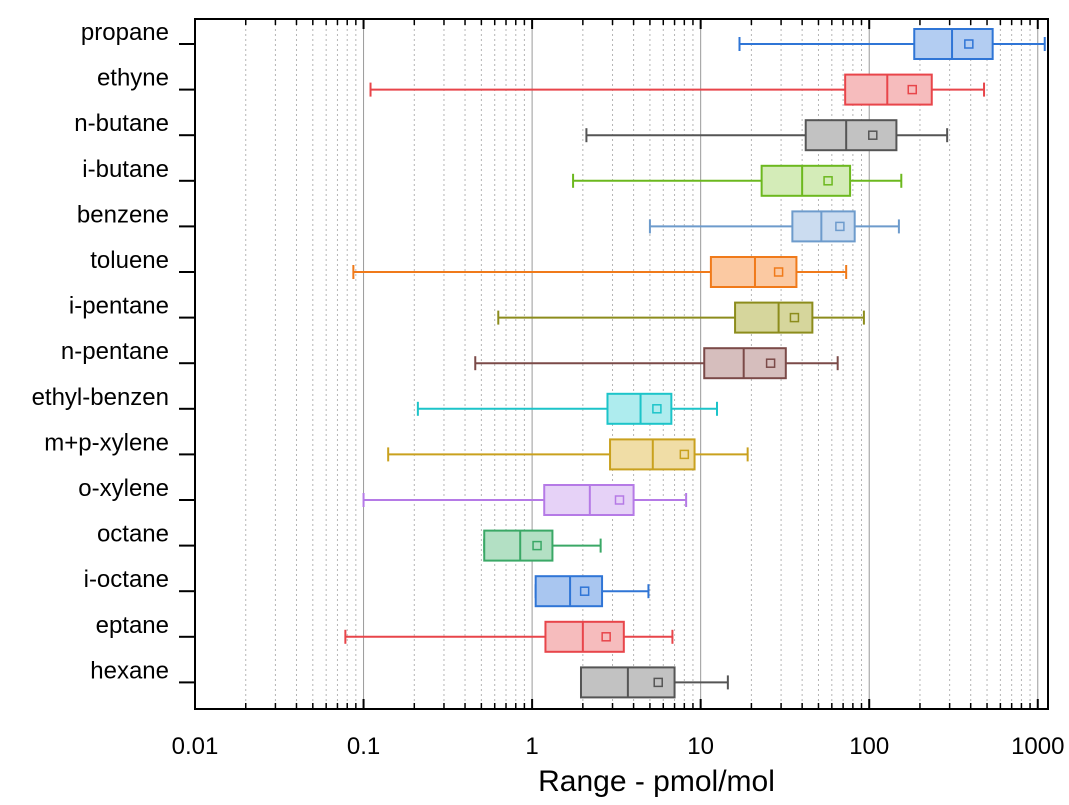 This screenshot has width=1069, height=805. What do you see at coordinates (509, 636) in the screenshot?
I see `box-eptane` at bounding box center [509, 636].